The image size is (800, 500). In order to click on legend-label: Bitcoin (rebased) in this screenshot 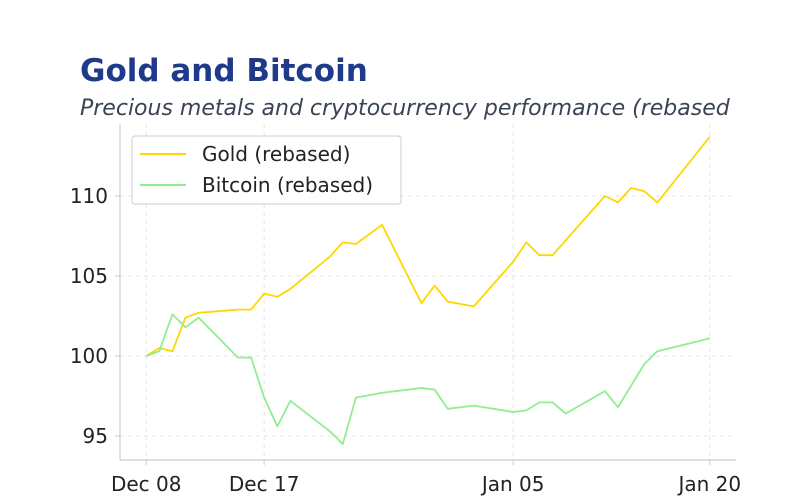, I will do `click(287, 185)`.